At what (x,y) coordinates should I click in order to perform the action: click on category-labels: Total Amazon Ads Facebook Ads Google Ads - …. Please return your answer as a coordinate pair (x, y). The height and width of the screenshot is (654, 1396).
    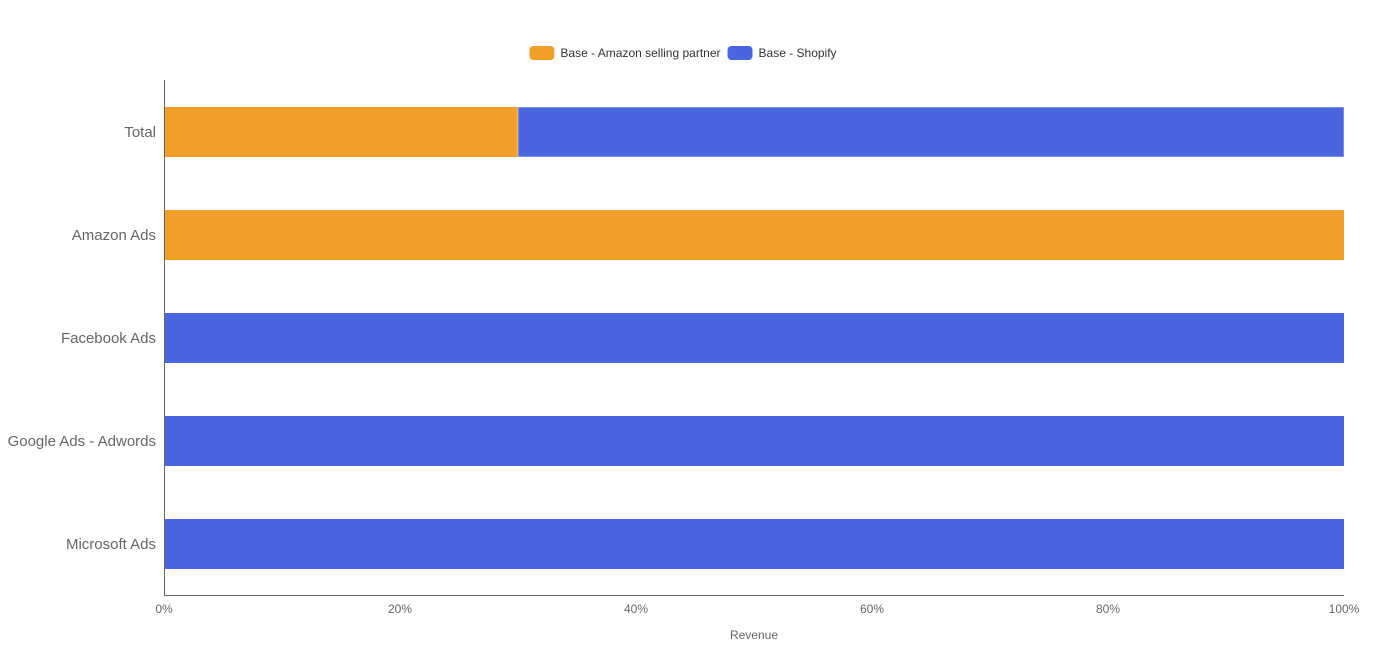
    Looking at the image, I should click on (82, 338).